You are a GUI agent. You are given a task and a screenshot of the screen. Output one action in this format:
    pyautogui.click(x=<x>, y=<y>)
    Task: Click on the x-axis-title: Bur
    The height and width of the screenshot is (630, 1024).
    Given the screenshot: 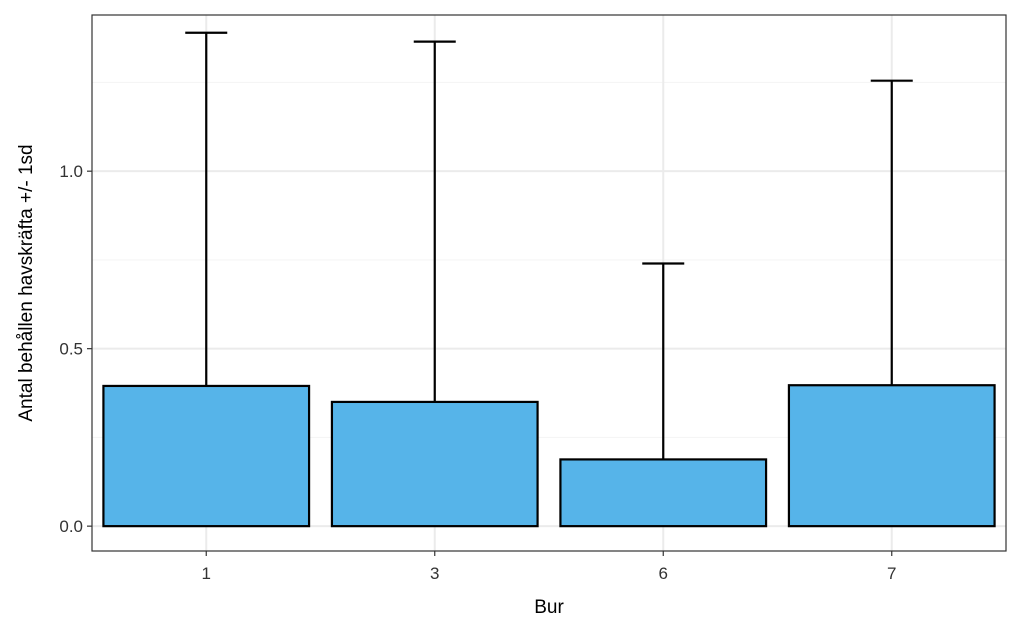 What is the action you would take?
    pyautogui.click(x=549, y=607)
    